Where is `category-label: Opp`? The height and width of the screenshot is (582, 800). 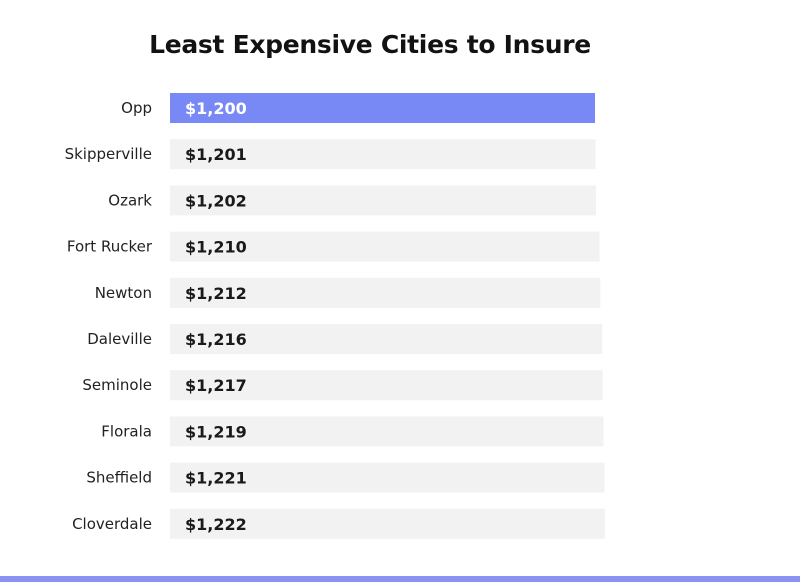 category-label: Opp is located at coordinates (136, 108).